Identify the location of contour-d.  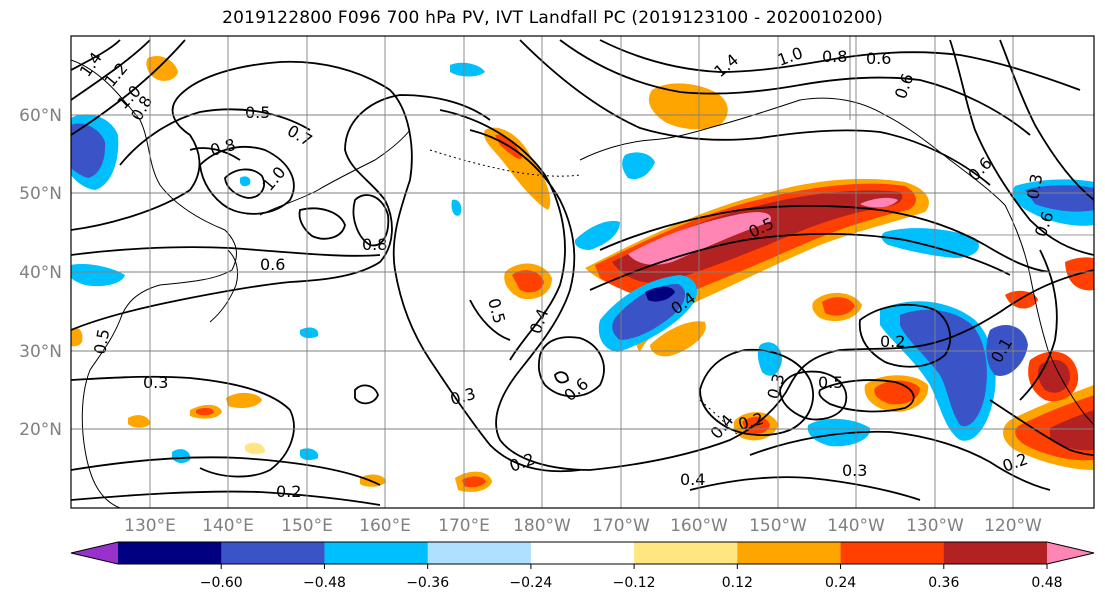
(244, 183).